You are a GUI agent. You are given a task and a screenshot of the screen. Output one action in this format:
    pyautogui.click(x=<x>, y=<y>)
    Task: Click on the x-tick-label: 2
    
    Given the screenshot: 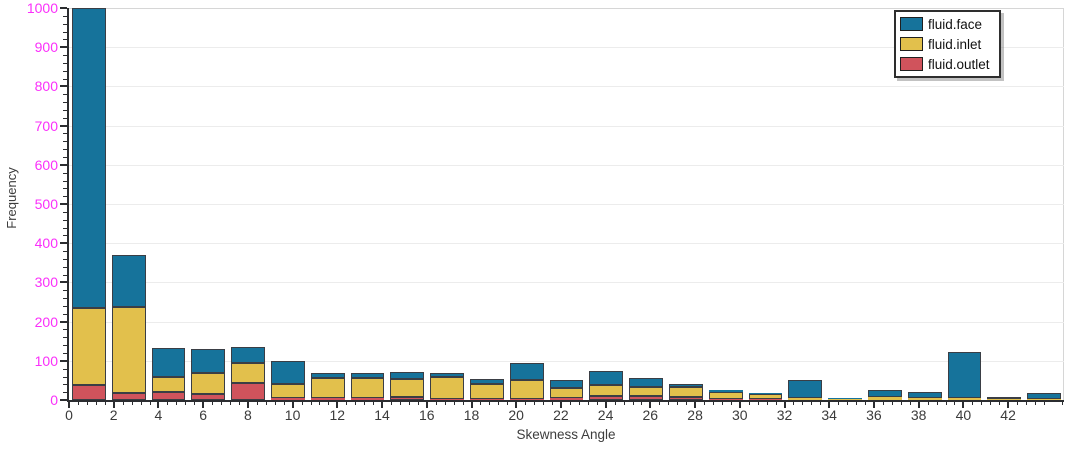 What is the action you would take?
    pyautogui.click(x=113, y=415)
    